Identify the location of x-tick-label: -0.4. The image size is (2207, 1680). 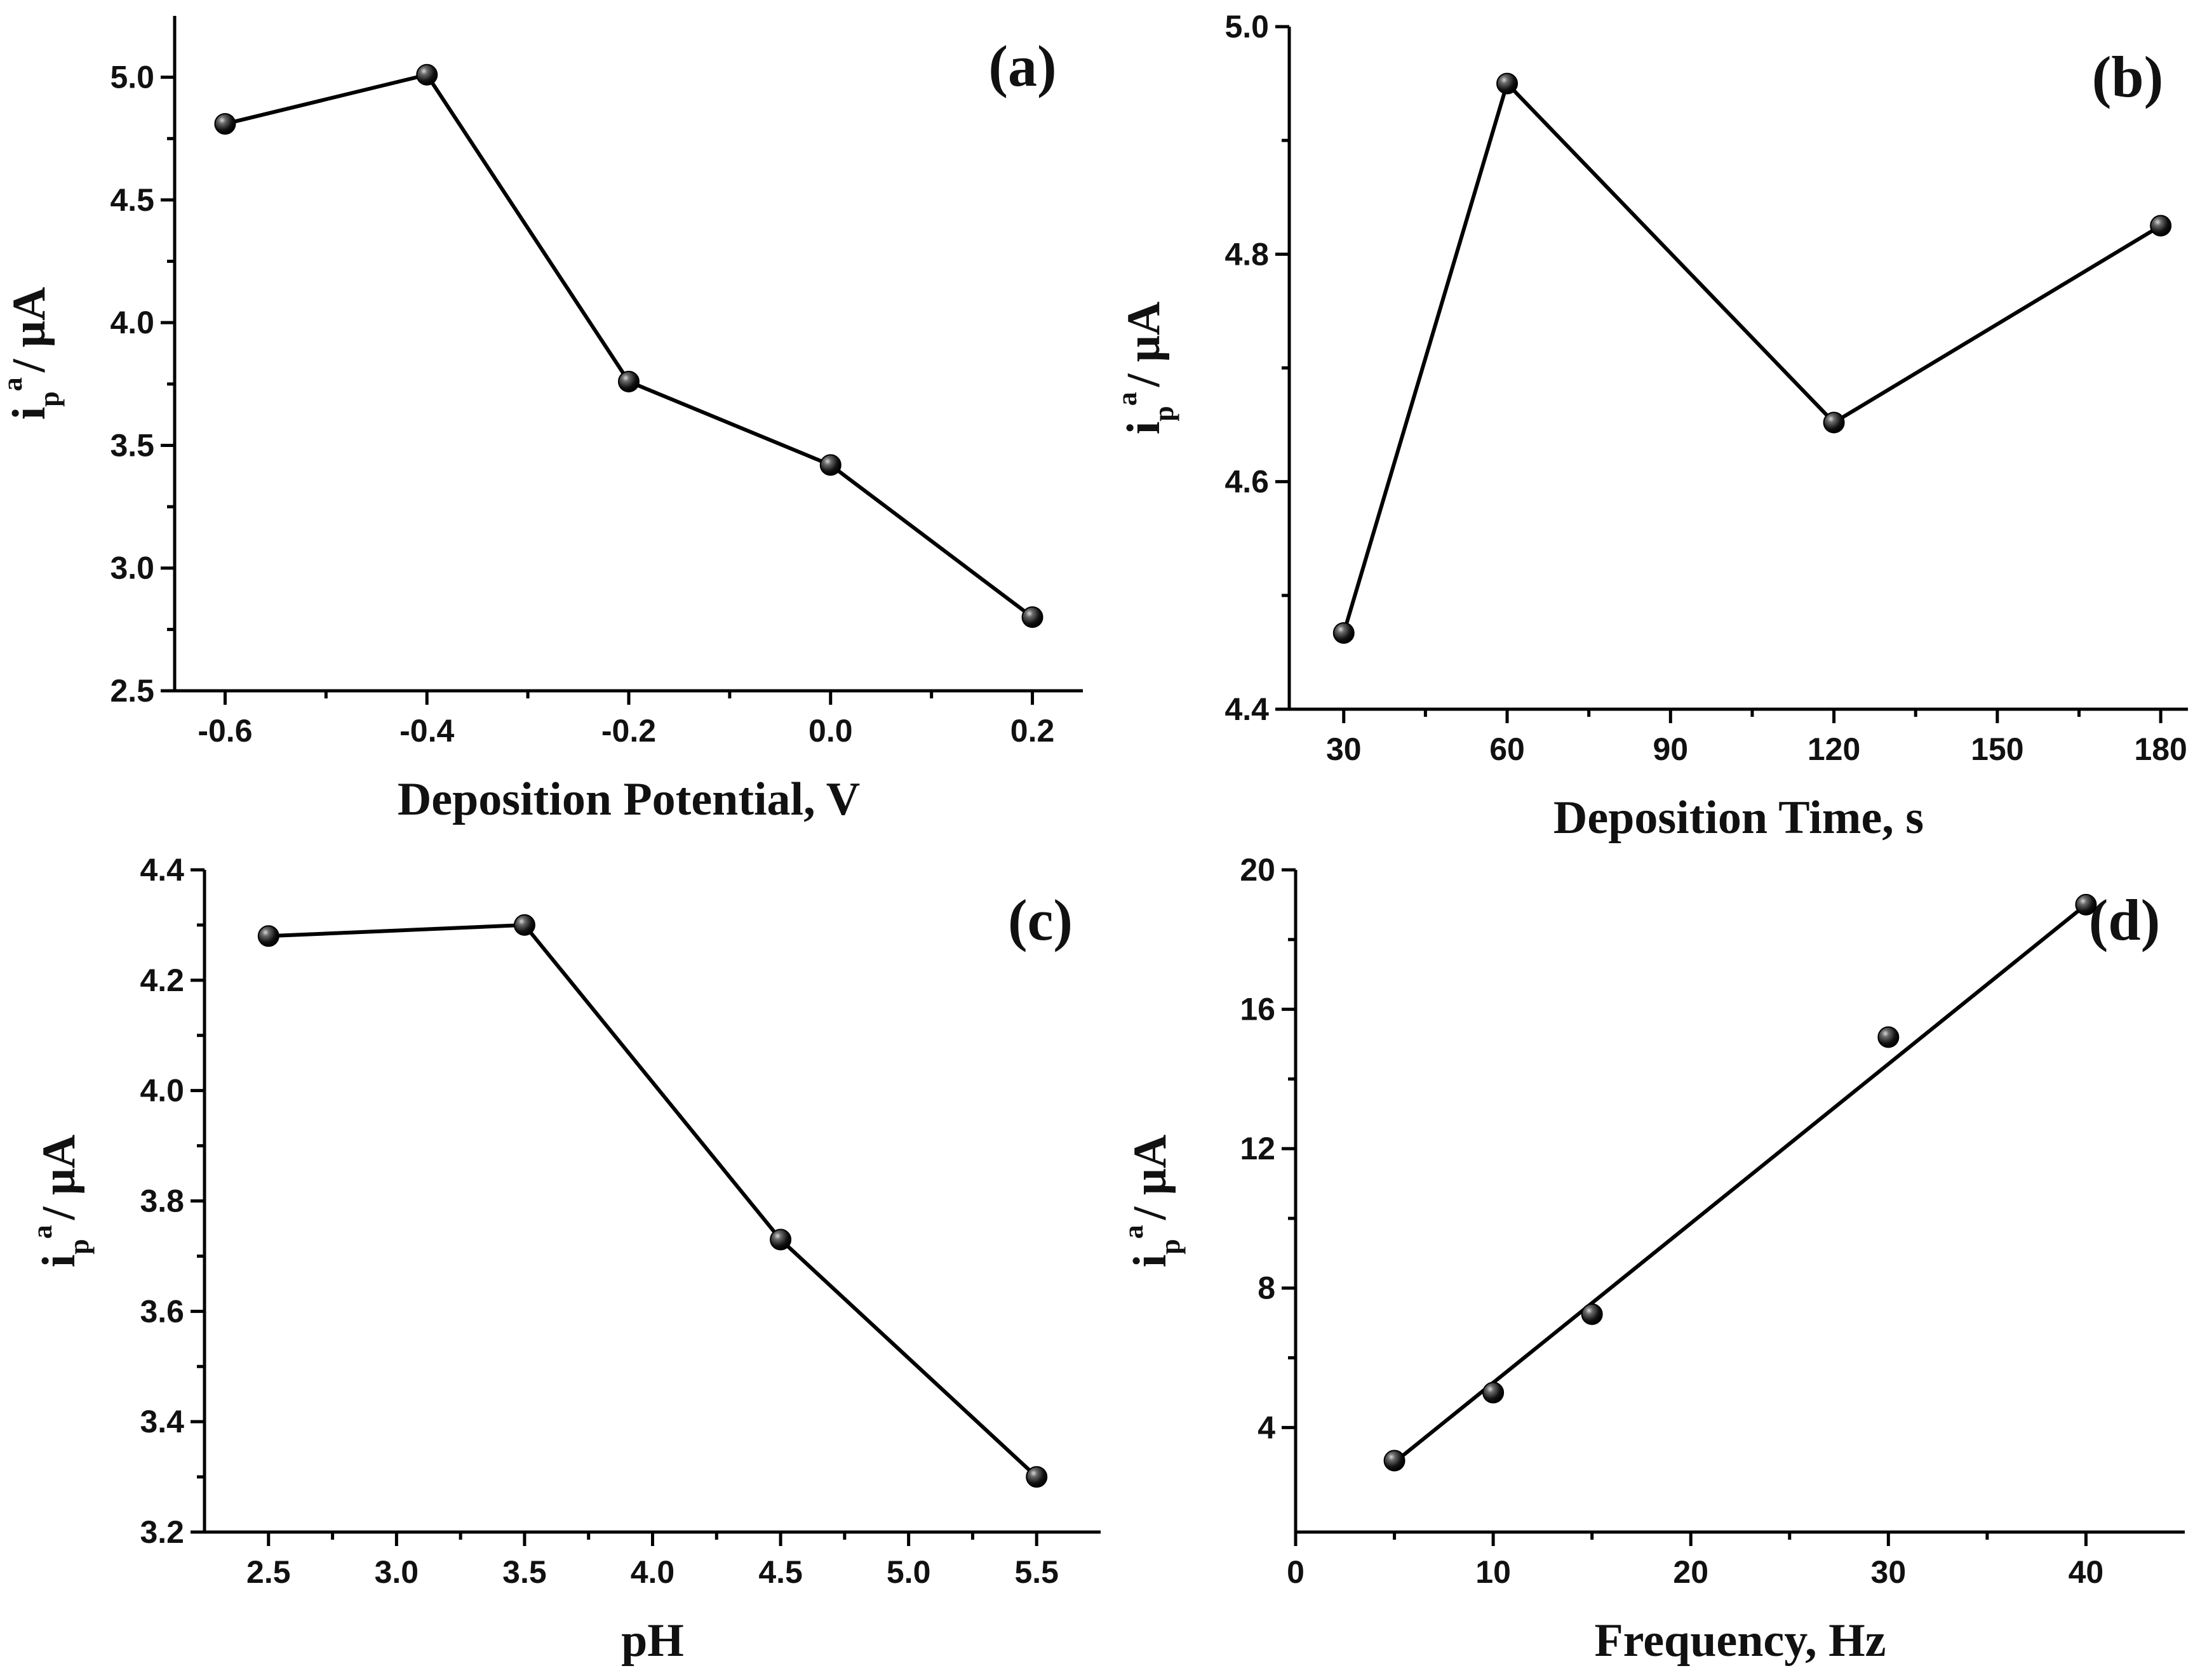
(426, 731).